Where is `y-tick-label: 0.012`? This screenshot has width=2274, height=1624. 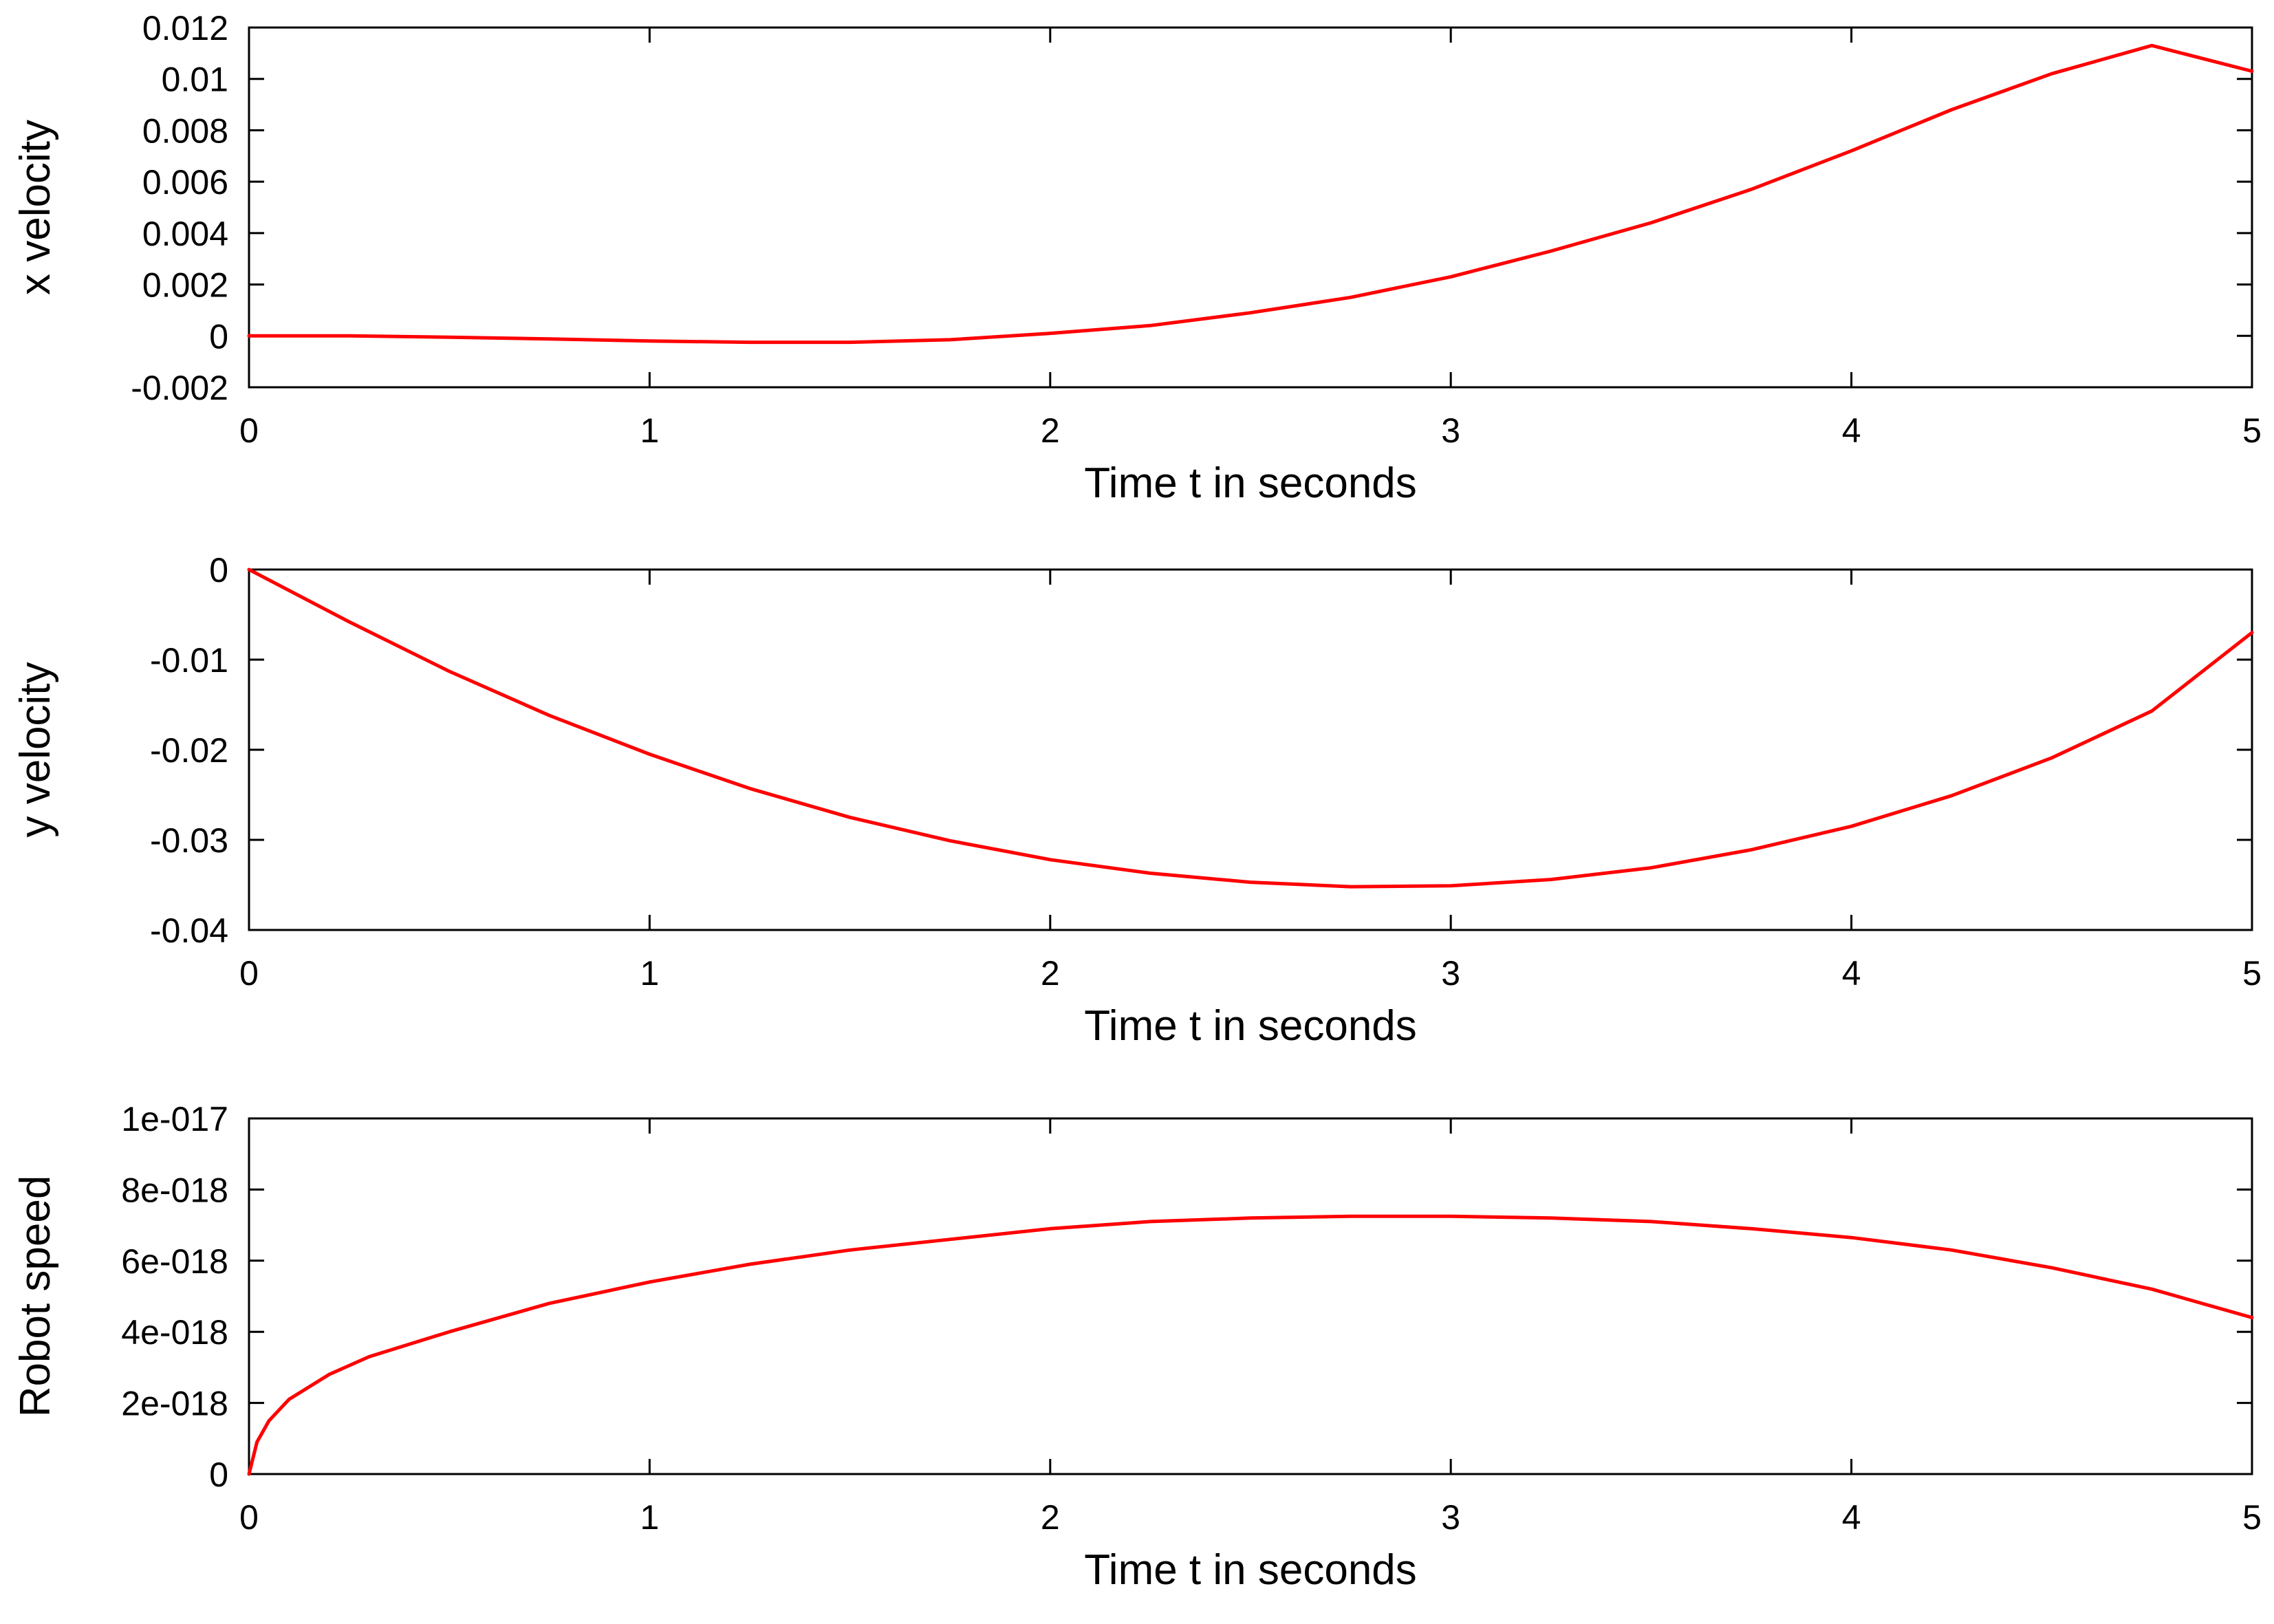 y-tick-label: 0.012 is located at coordinates (185, 28).